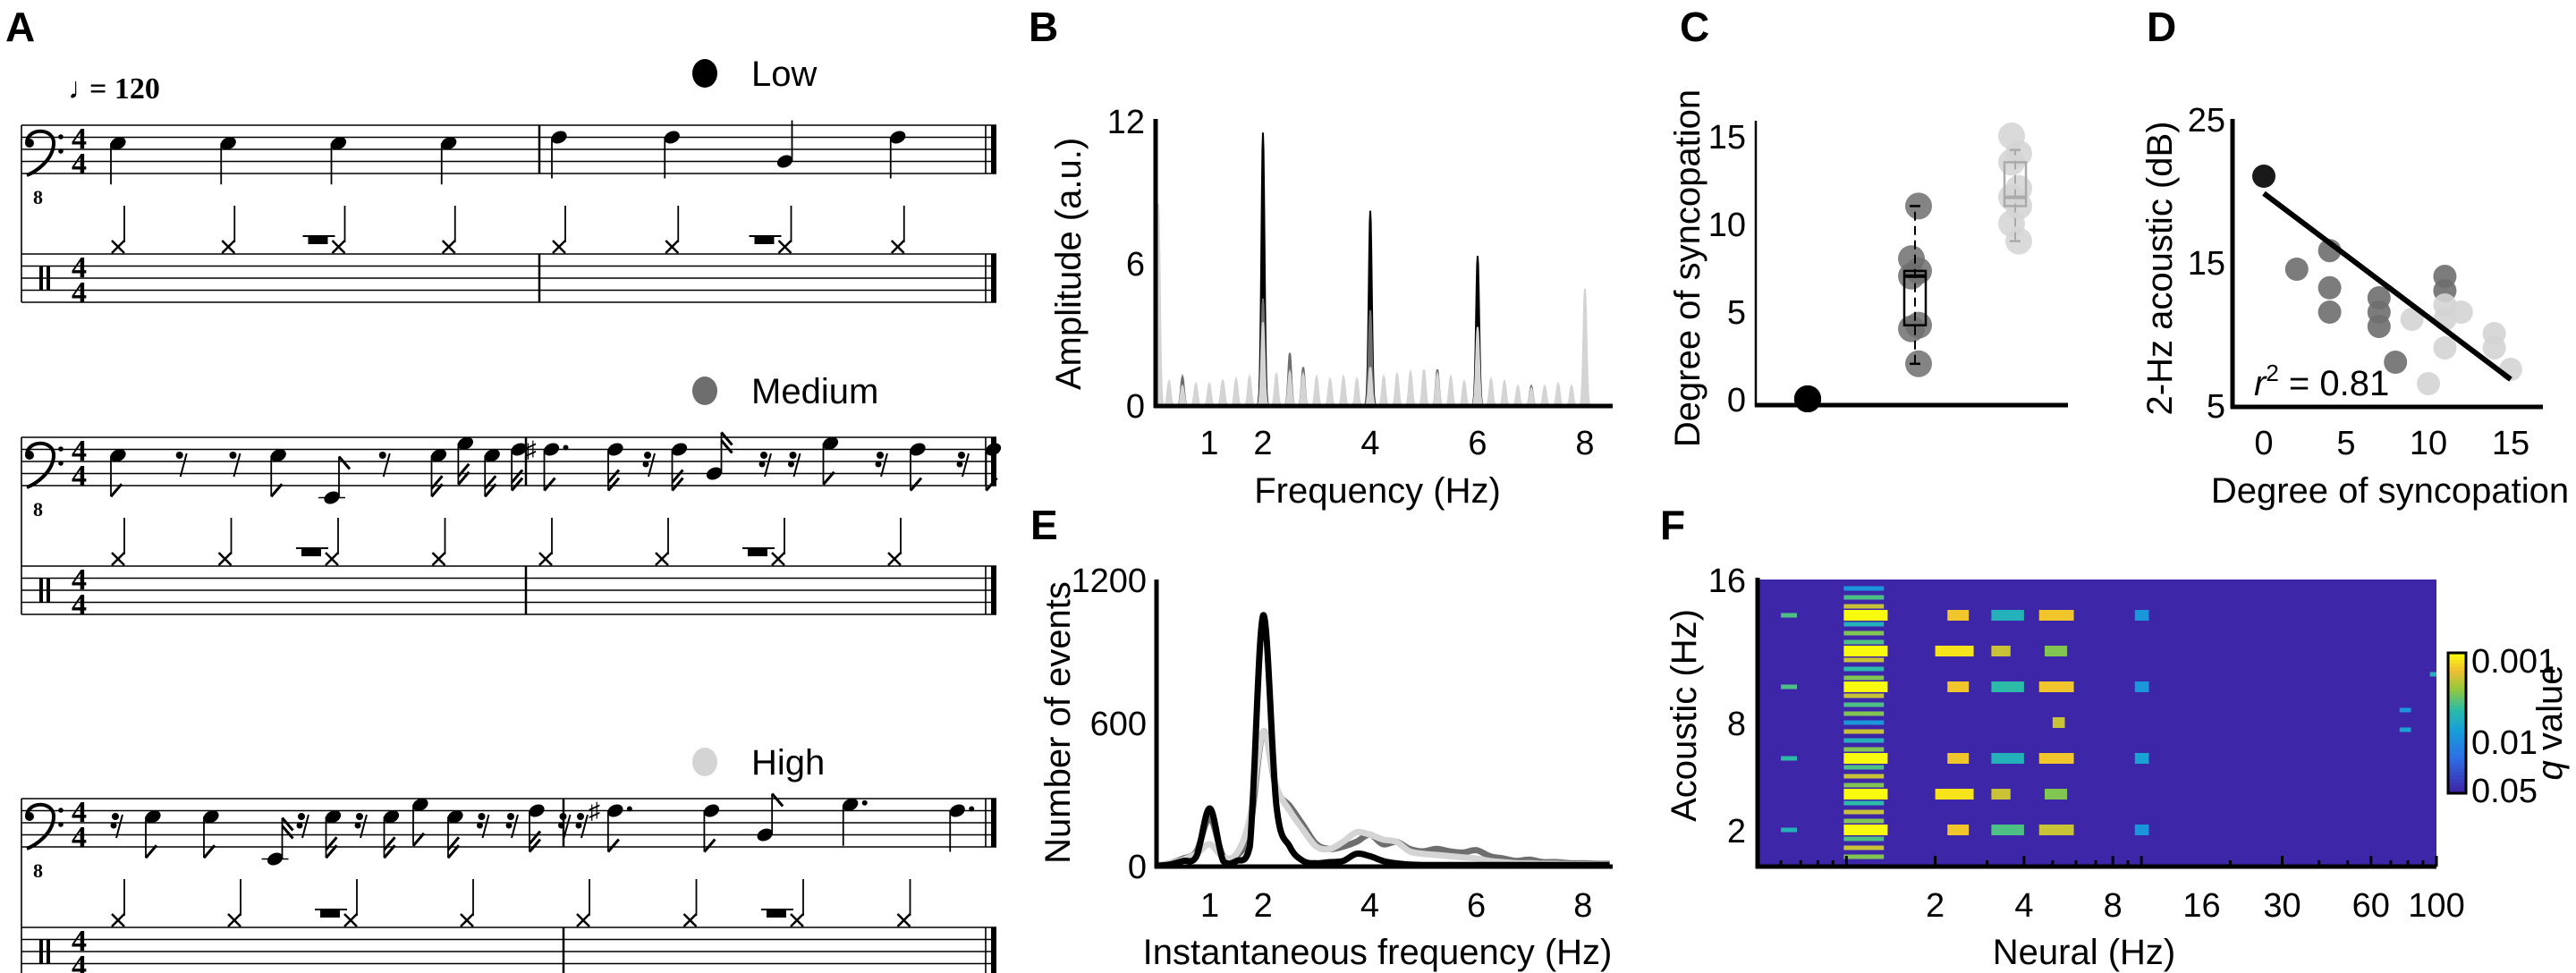  Describe the element at coordinates (1935, 906) in the screenshot. I see `f-xtick-label: 2` at that location.